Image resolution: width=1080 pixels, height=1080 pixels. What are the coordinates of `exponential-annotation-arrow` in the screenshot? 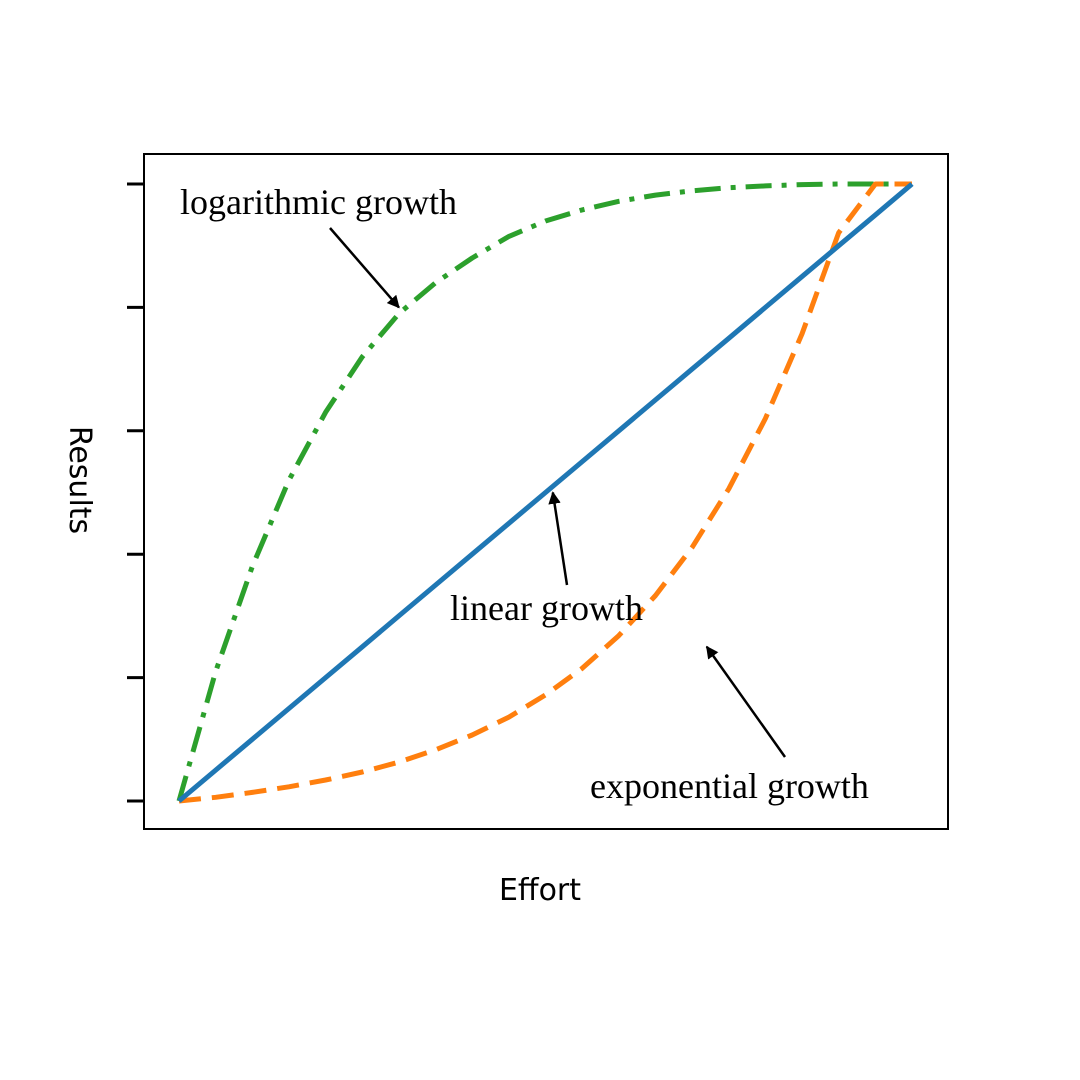 It's located at (746, 701).